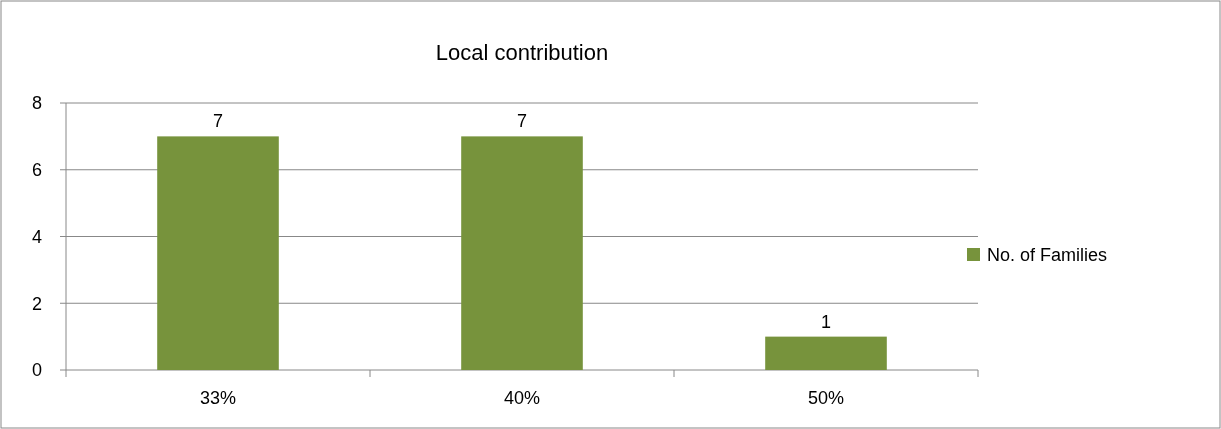 This screenshot has width=1221, height=429. What do you see at coordinates (36, 170) in the screenshot?
I see `y-tick-label: 6` at bounding box center [36, 170].